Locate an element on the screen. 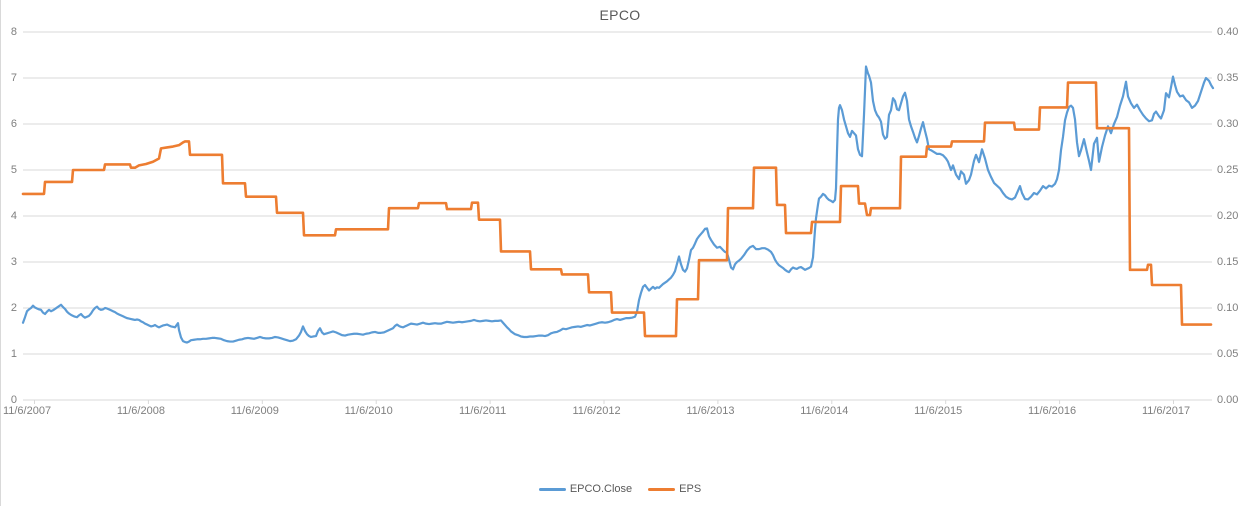  legend-label: EPS is located at coordinates (690, 489).